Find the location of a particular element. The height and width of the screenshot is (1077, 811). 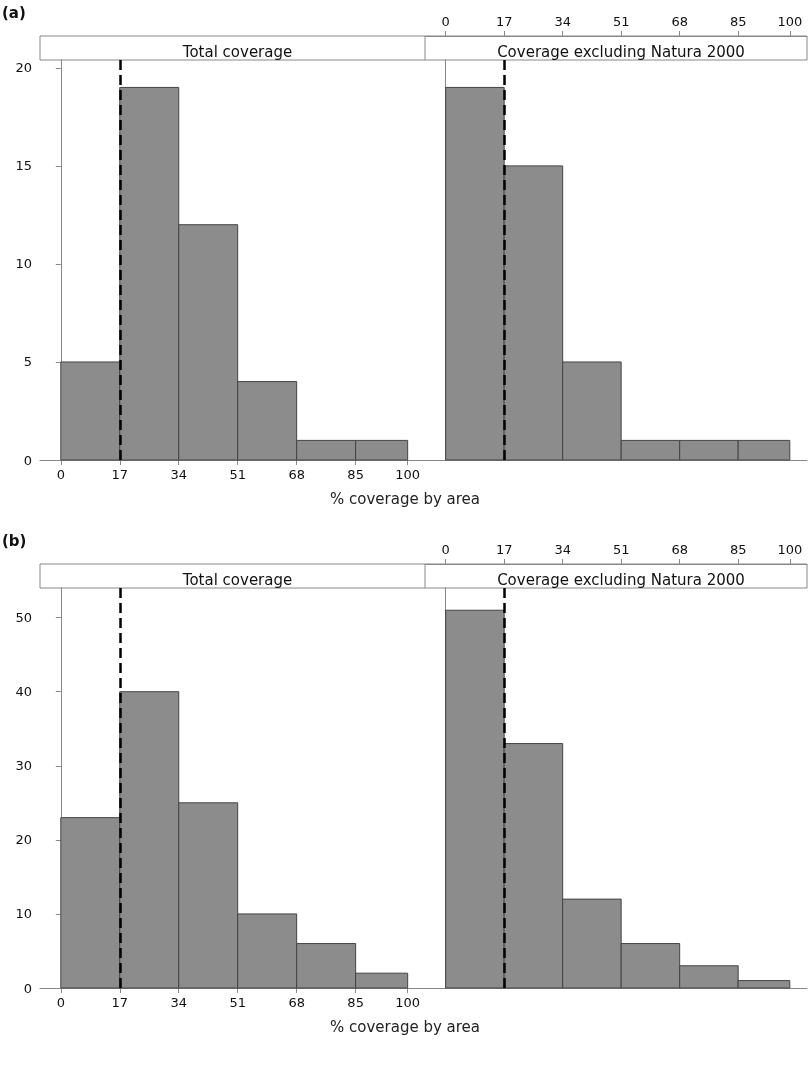

text: (b) is located at coordinates (14, 541).